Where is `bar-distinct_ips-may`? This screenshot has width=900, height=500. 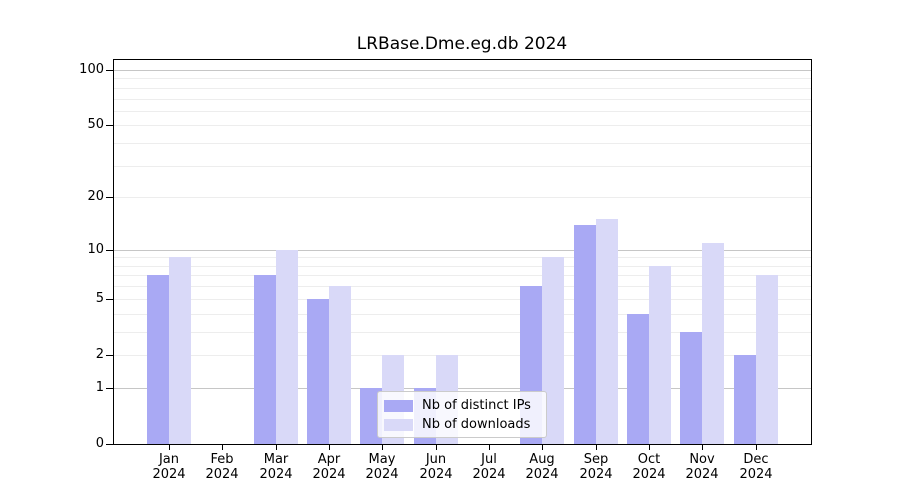
bar-distinct_ips-may is located at coordinates (371, 416).